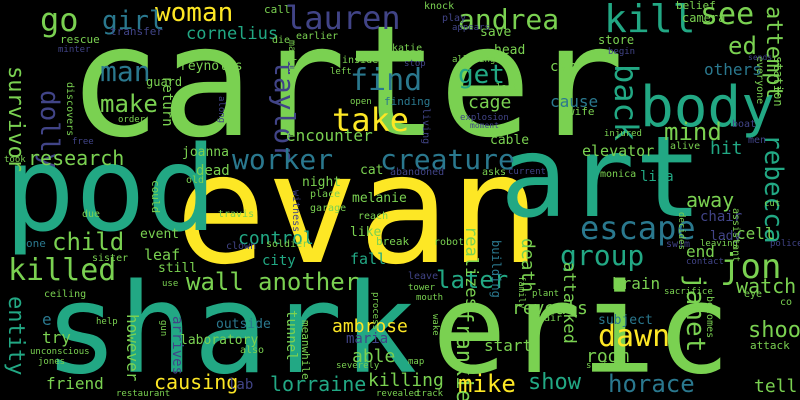 Image resolution: width=800 pixels, height=400 pixels. I want to click on word-garage: garage, so click(328, 208).